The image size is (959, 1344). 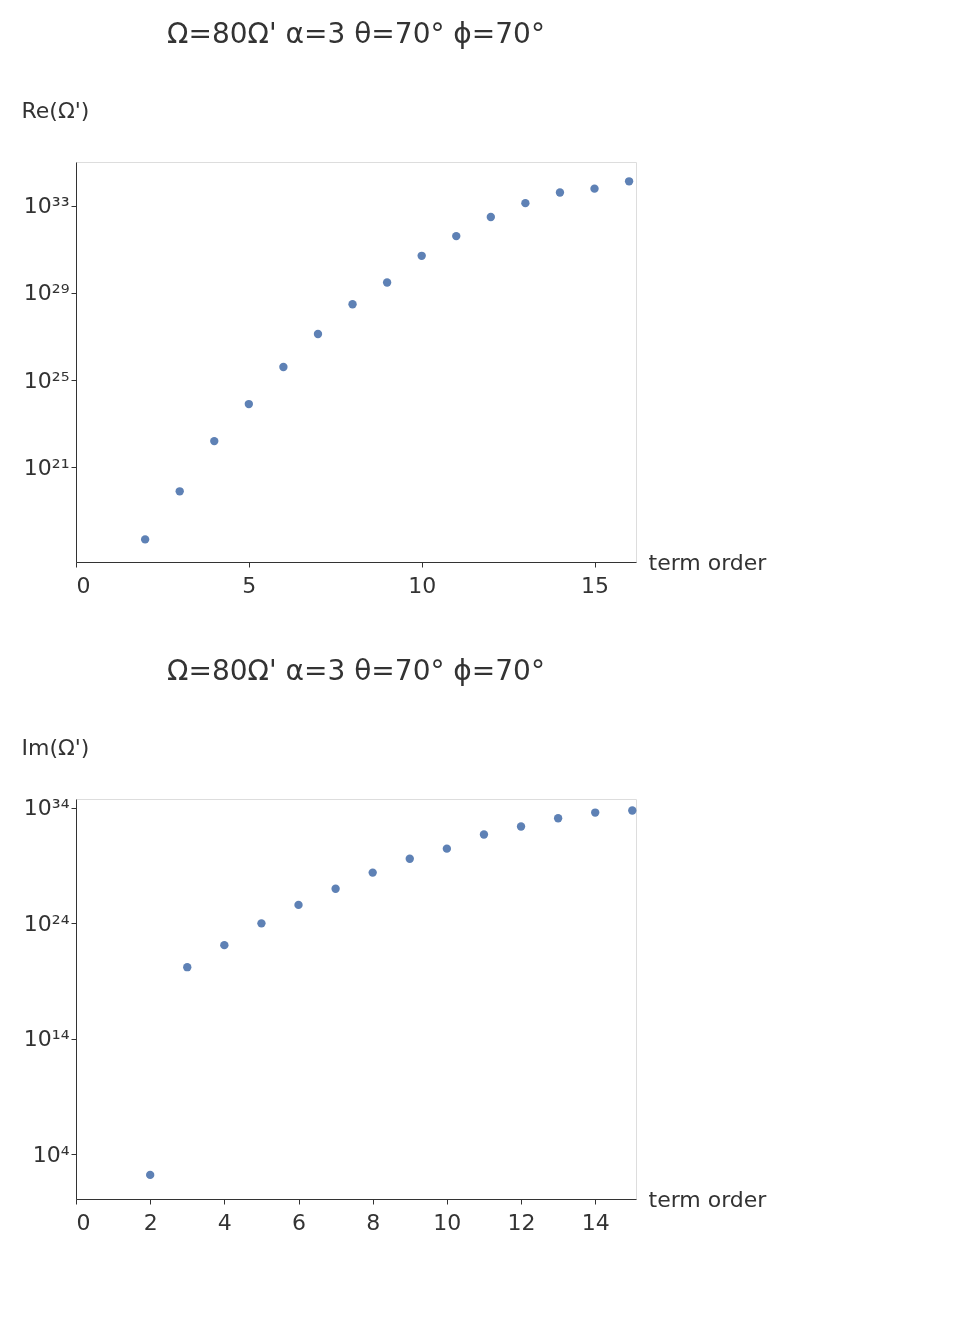 I want to click on x-tick-label: 4, so click(x=224, y=1222).